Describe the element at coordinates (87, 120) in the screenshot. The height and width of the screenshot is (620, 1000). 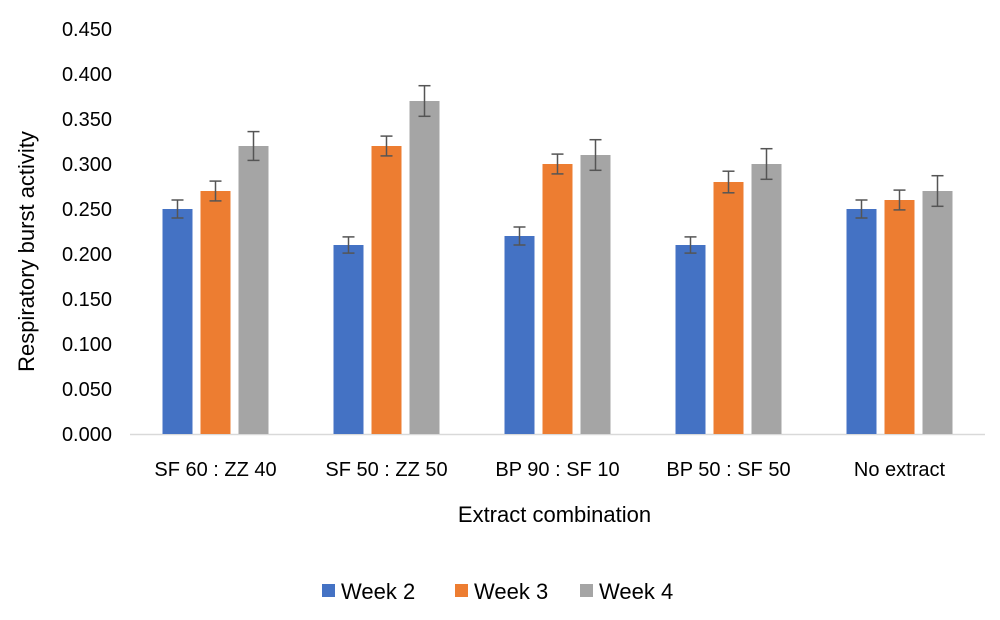
I see `y-tick-label: 0.350` at that location.